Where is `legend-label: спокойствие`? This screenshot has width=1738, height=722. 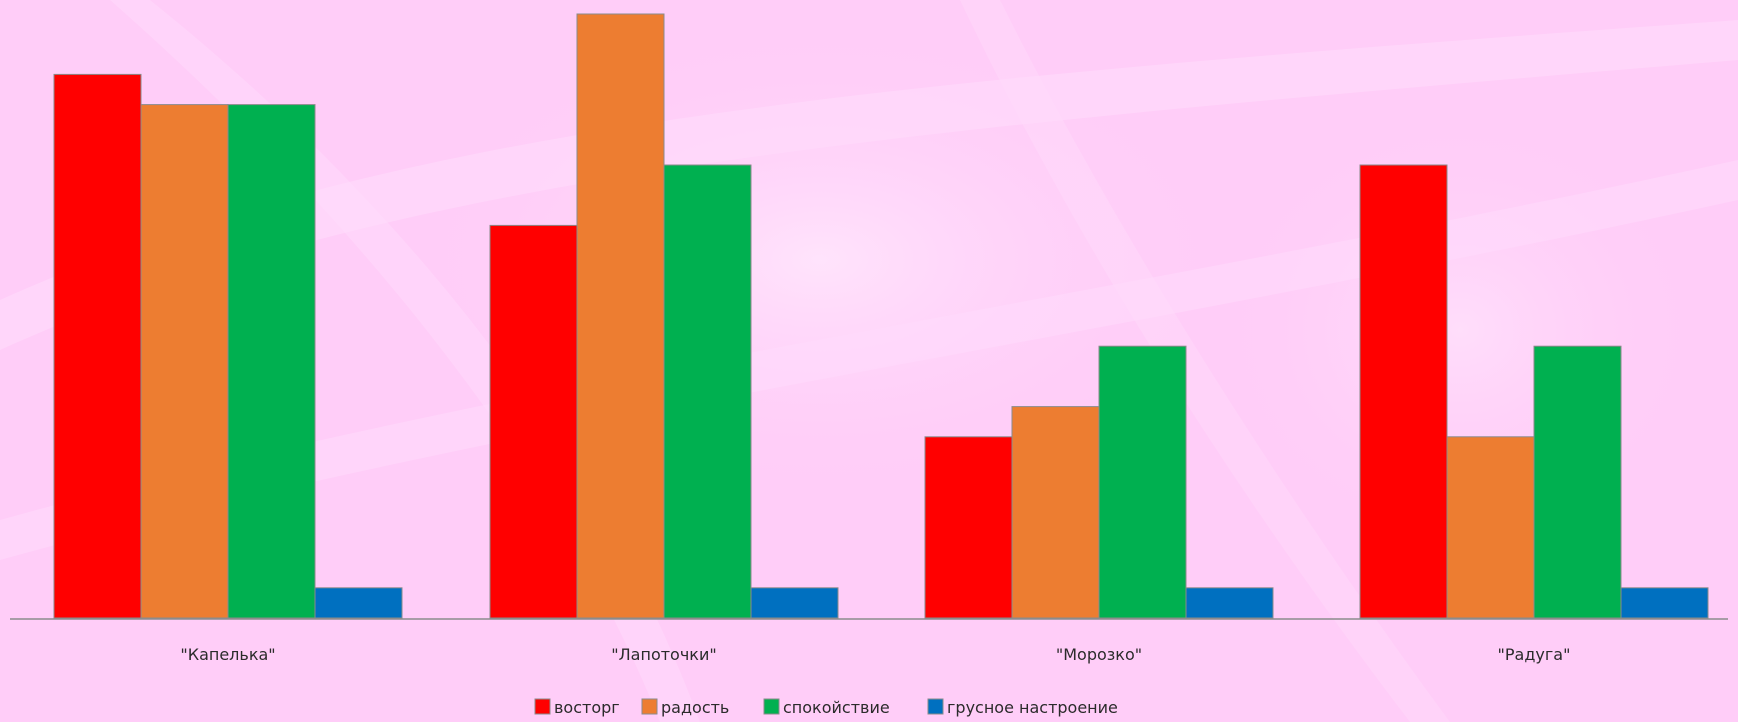
legend-label: спокойствие is located at coordinates (836, 707).